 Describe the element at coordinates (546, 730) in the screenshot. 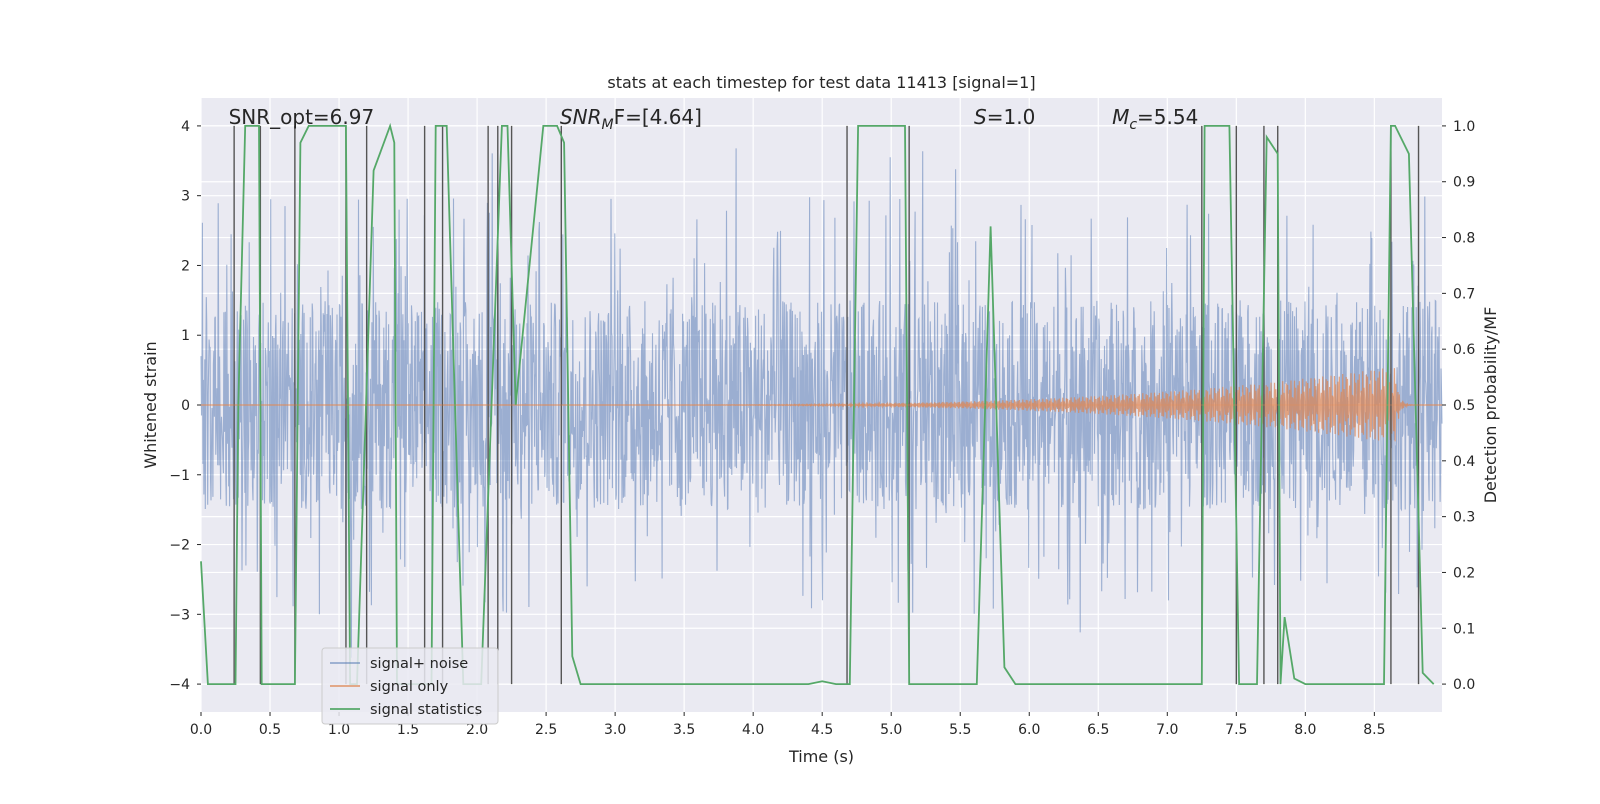

I see `x-tick-label: 2.5` at that location.